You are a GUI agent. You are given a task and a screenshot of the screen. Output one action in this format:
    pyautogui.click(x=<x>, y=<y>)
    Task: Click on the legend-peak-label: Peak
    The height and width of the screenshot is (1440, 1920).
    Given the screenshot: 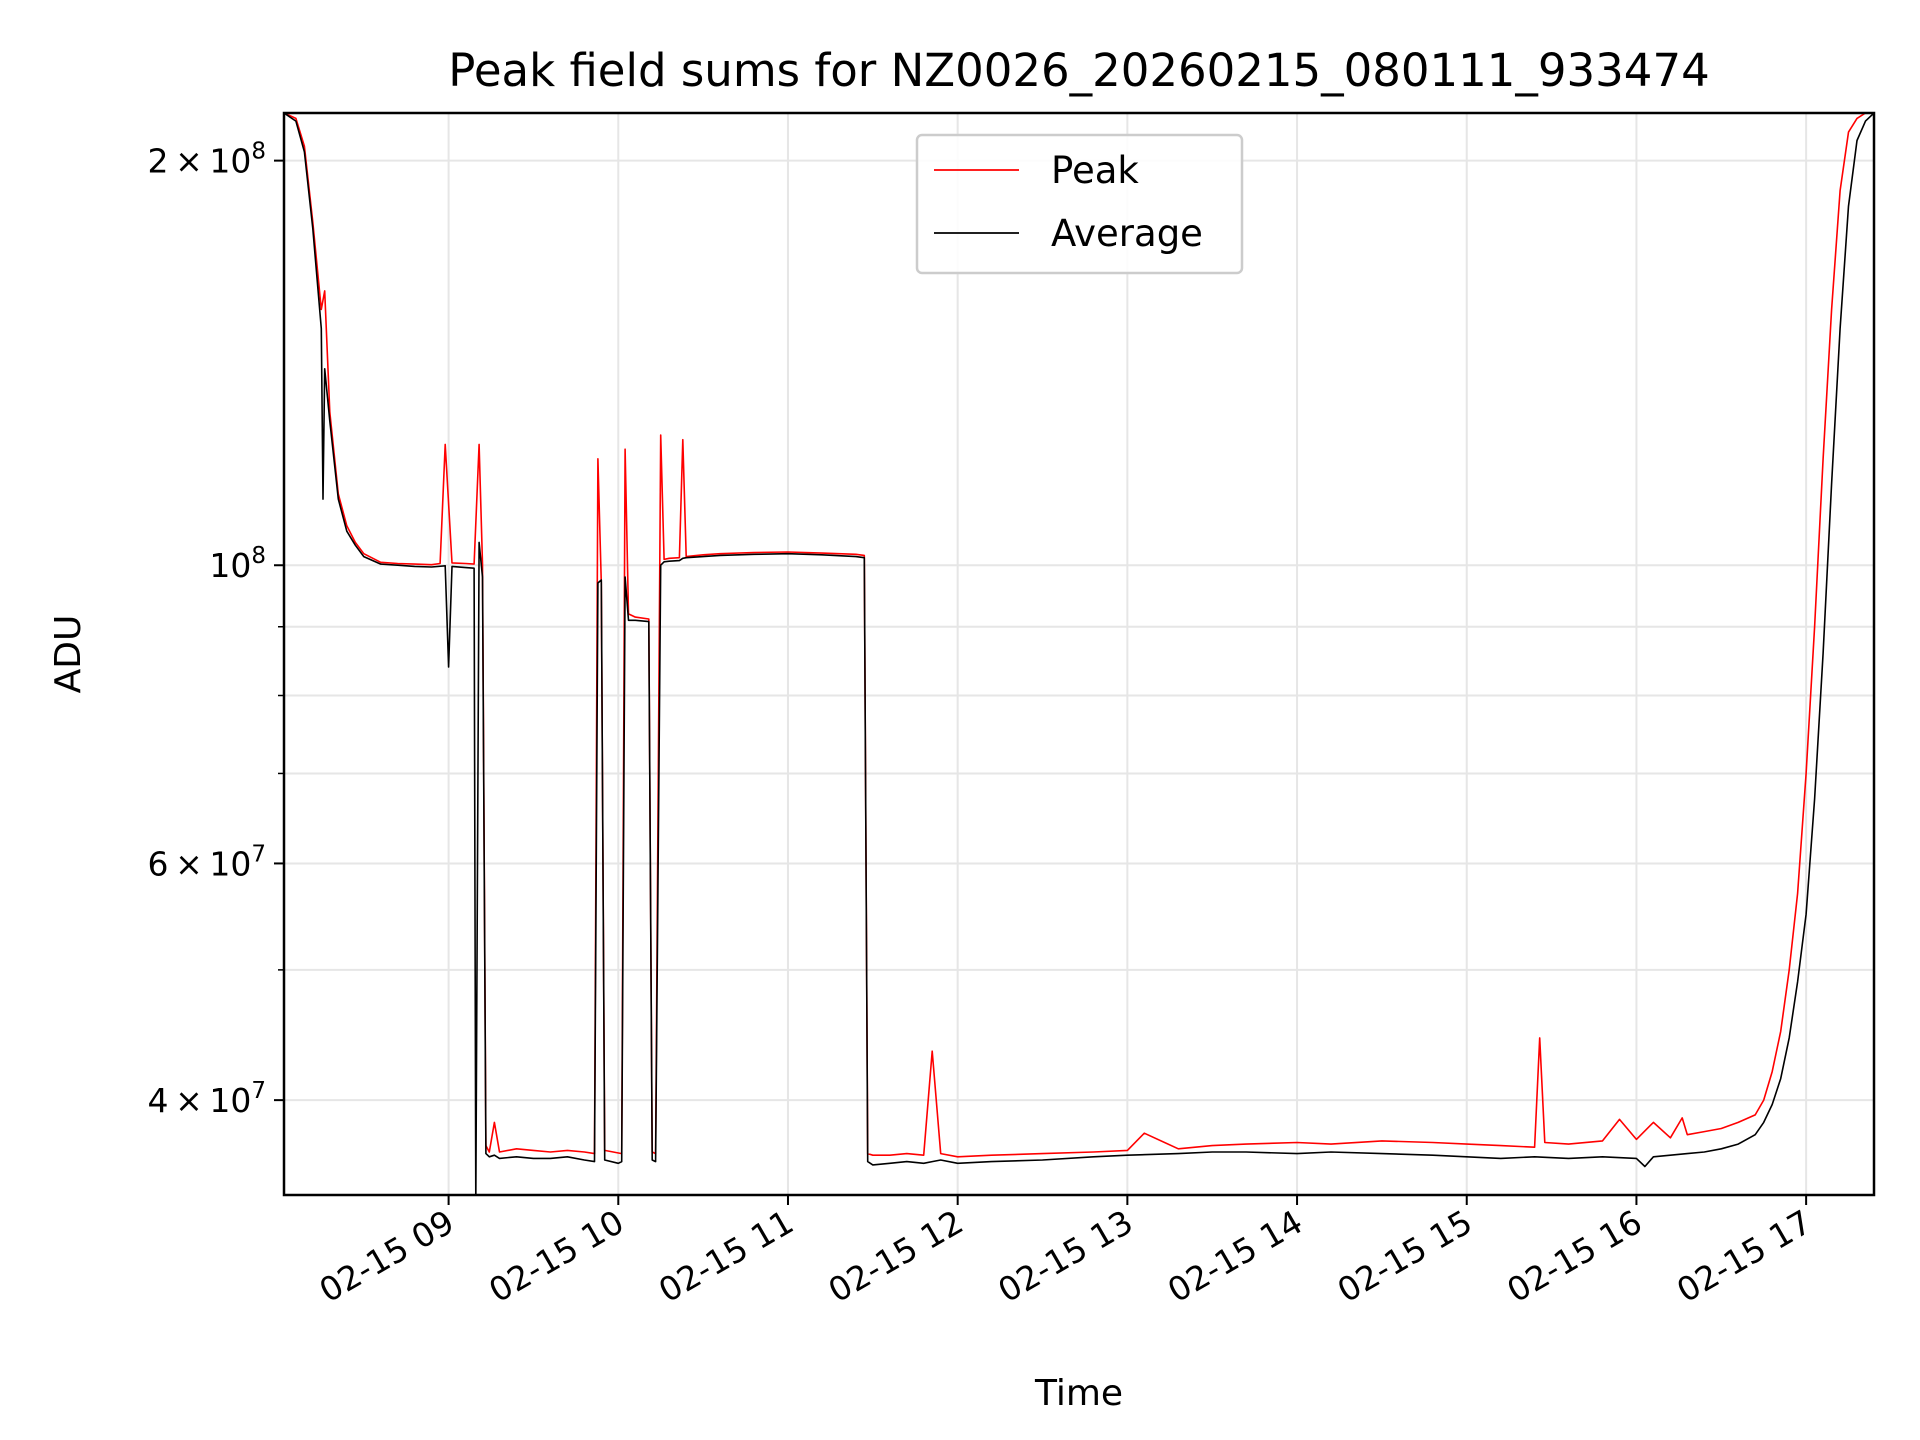 What is the action you would take?
    pyautogui.click(x=1095, y=170)
    